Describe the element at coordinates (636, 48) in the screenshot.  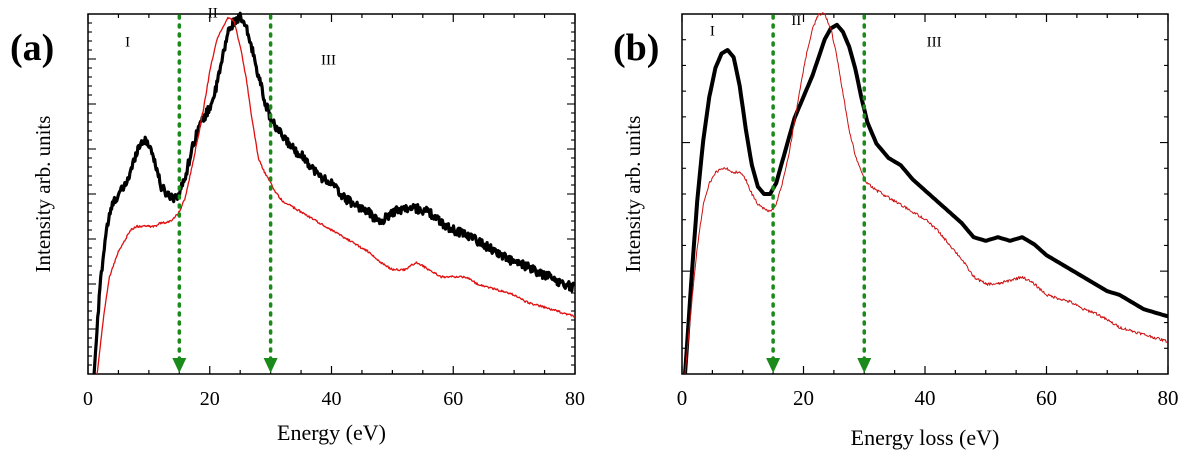
I see `panel-label: (b)` at that location.